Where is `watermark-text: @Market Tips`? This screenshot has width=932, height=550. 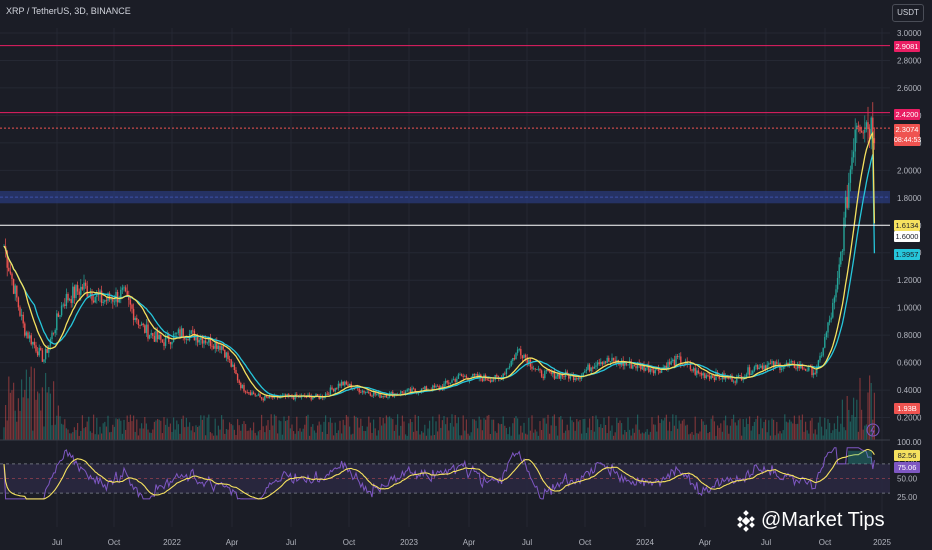 watermark-text: @Market Tips is located at coordinates (823, 520).